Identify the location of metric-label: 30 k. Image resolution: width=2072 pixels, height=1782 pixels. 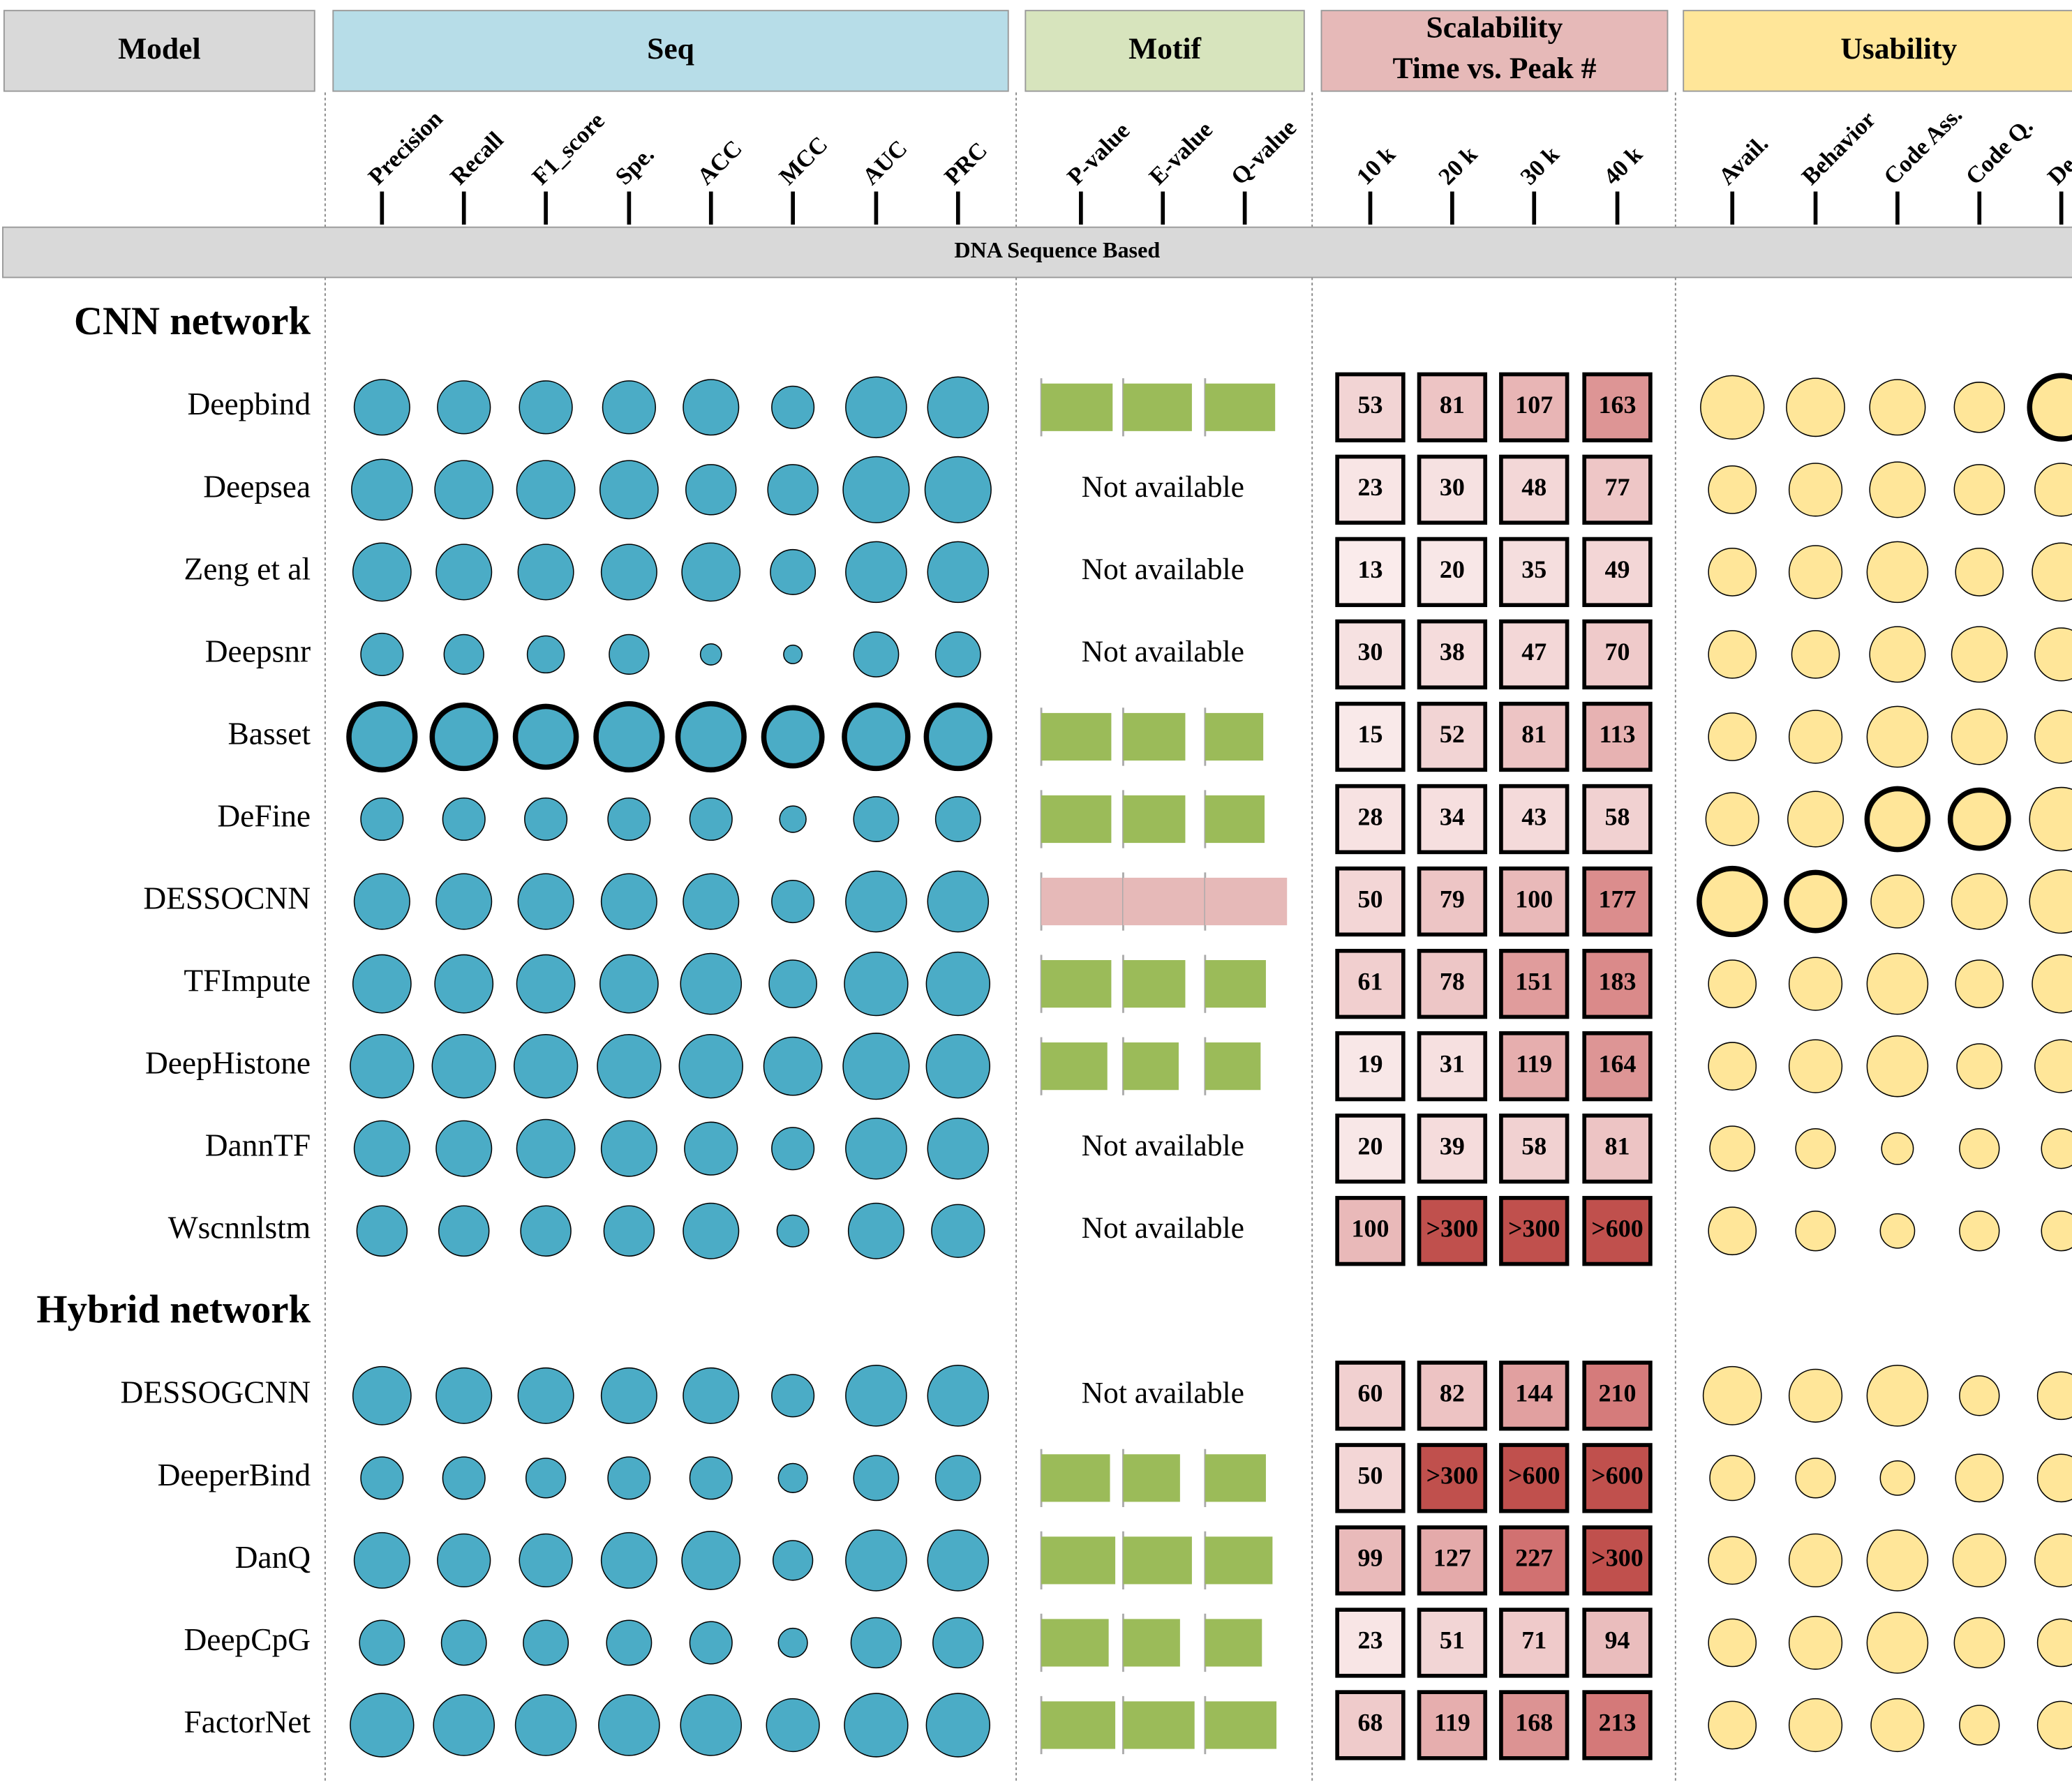
(1540, 166).